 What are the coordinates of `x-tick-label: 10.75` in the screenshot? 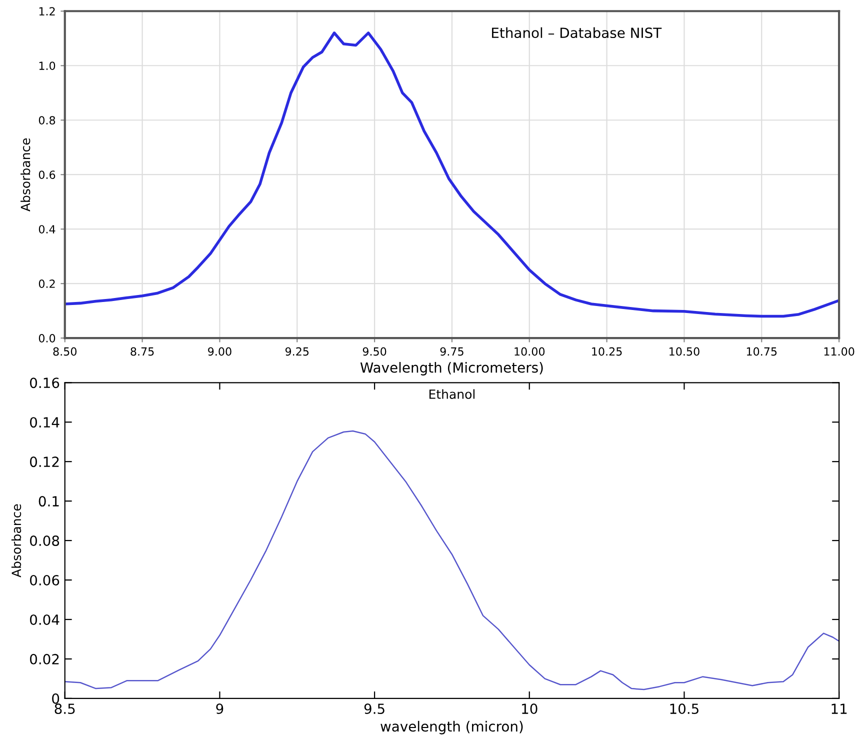 It's located at (761, 351).